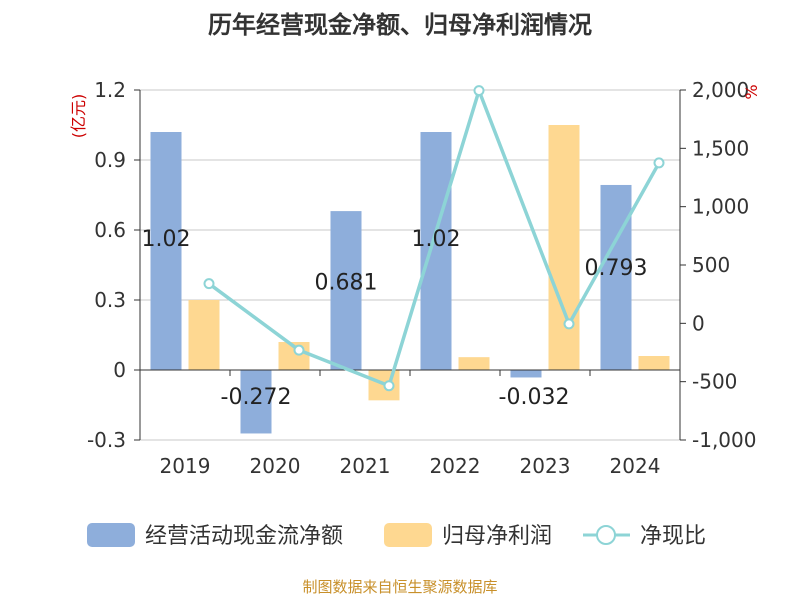 The height and width of the screenshot is (604, 800). Describe the element at coordinates (497, 536) in the screenshot. I see `legend-label-net-profit: 归母净利润` at that location.